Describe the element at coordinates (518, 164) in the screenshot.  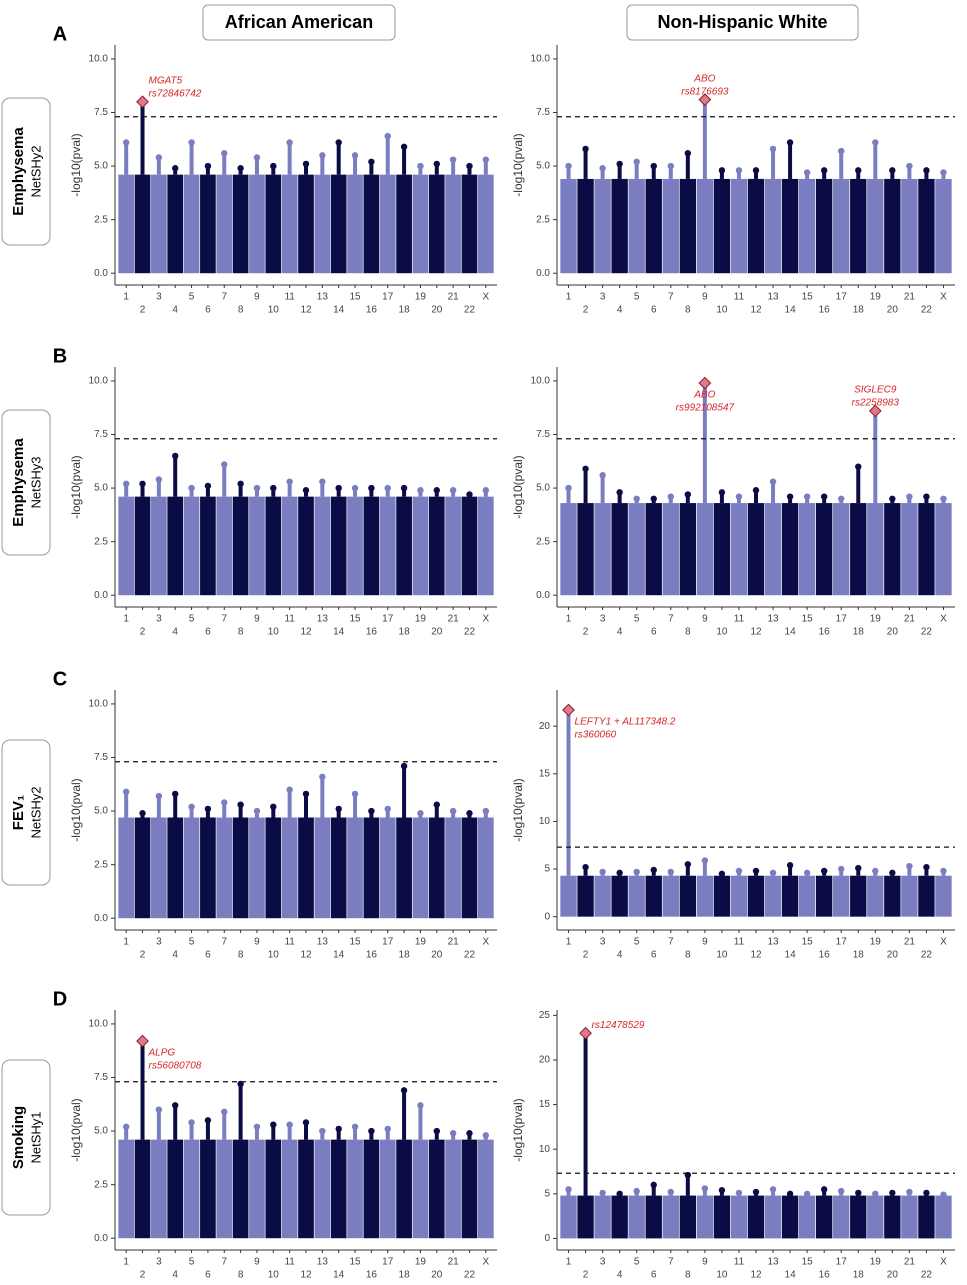
I see `y-axis-label: -log10(pval)` at that location.